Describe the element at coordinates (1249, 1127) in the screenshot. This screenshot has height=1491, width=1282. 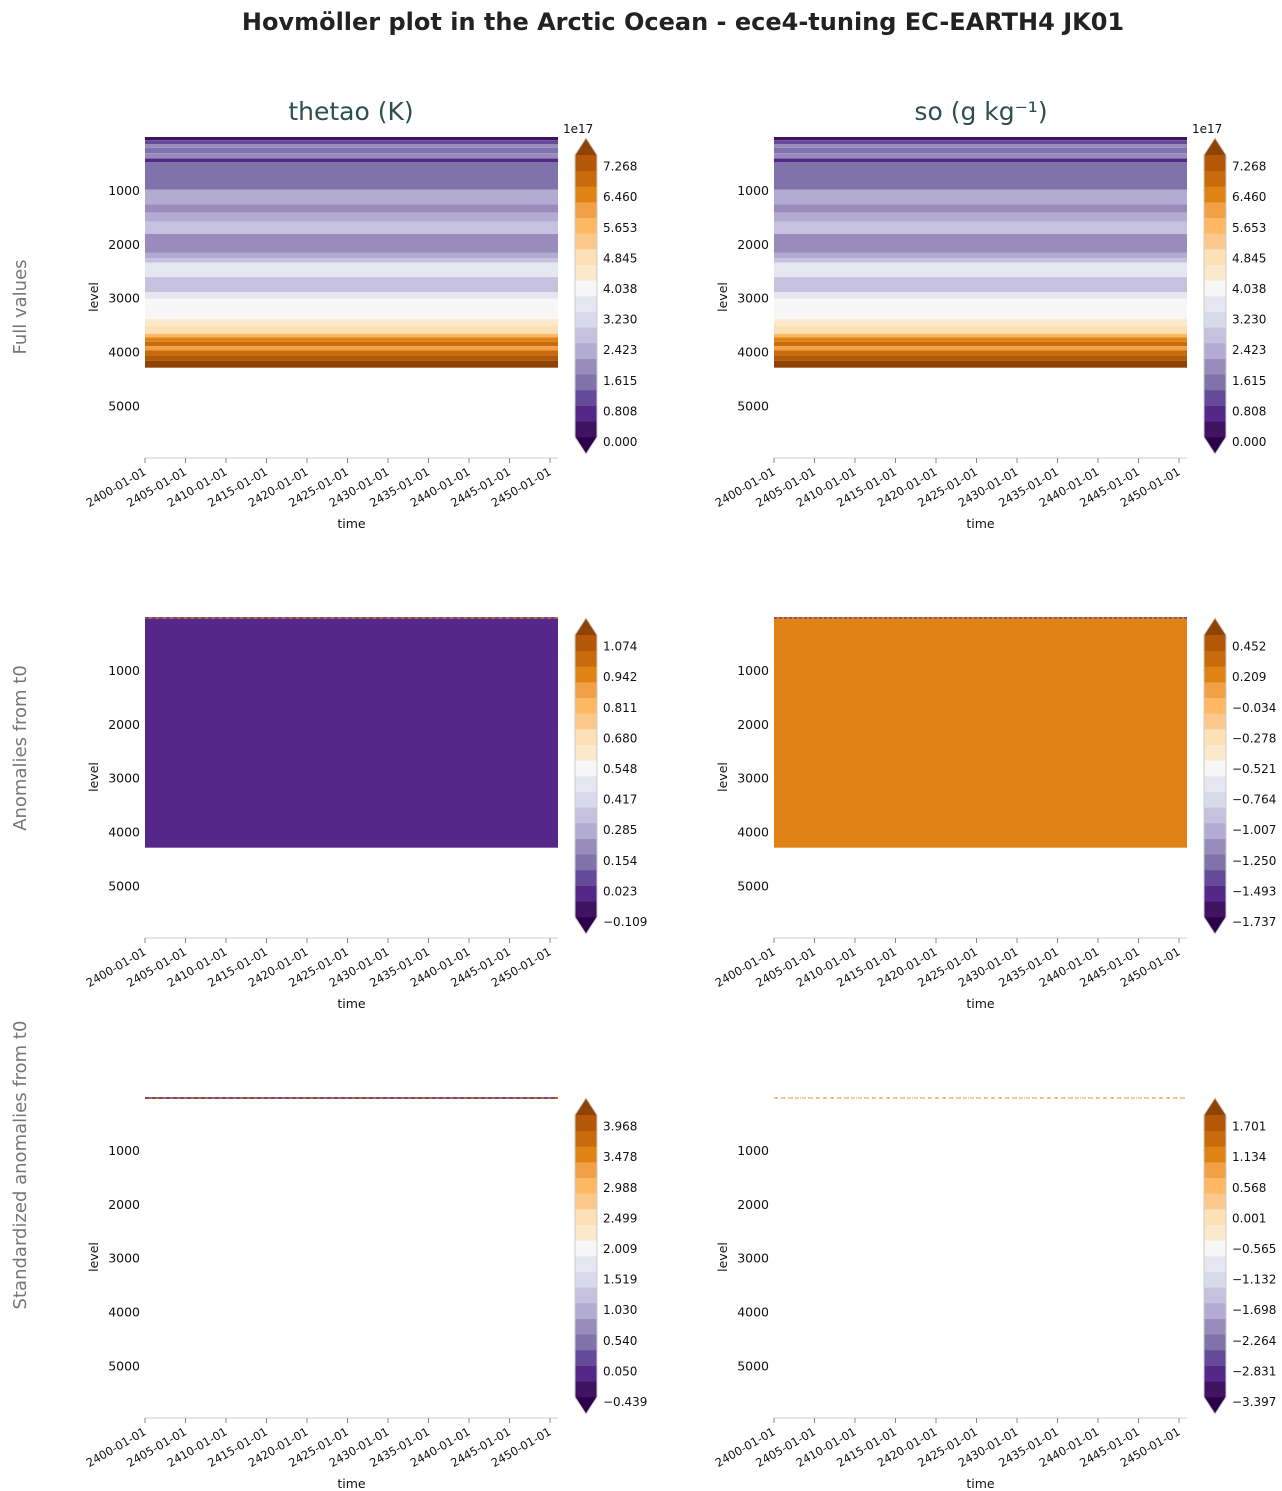
I see `colorbar-tick-label: 1.701` at that location.